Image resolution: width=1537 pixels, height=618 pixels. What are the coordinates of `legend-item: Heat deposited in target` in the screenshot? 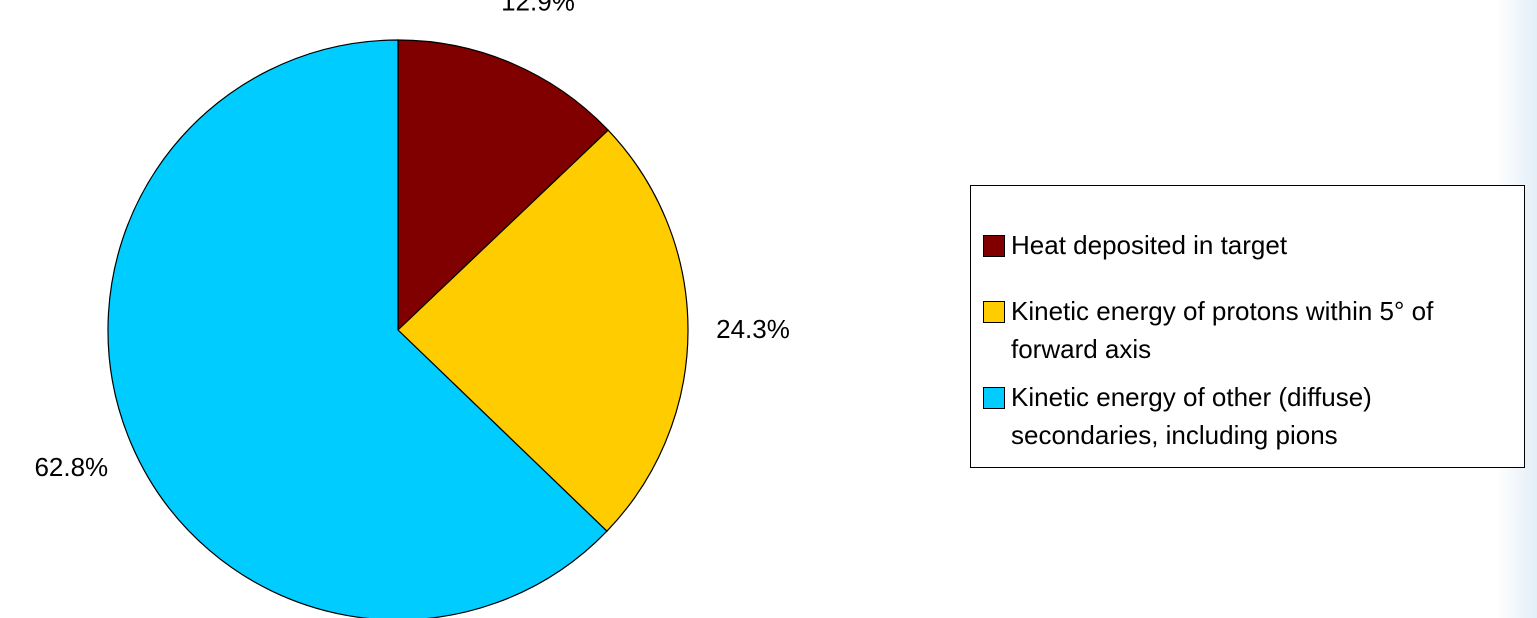 It's located at (1253, 245).